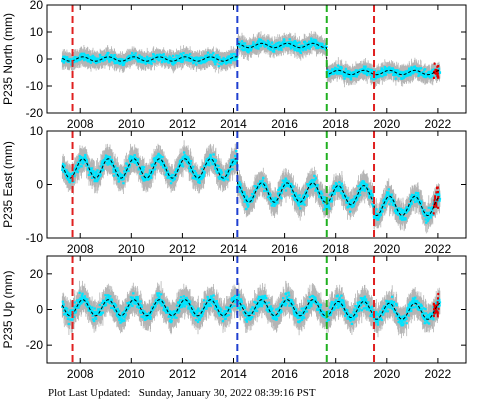  Describe the element at coordinates (8, 184) in the screenshot. I see `y-axis-label: P235 East (mm)` at that location.